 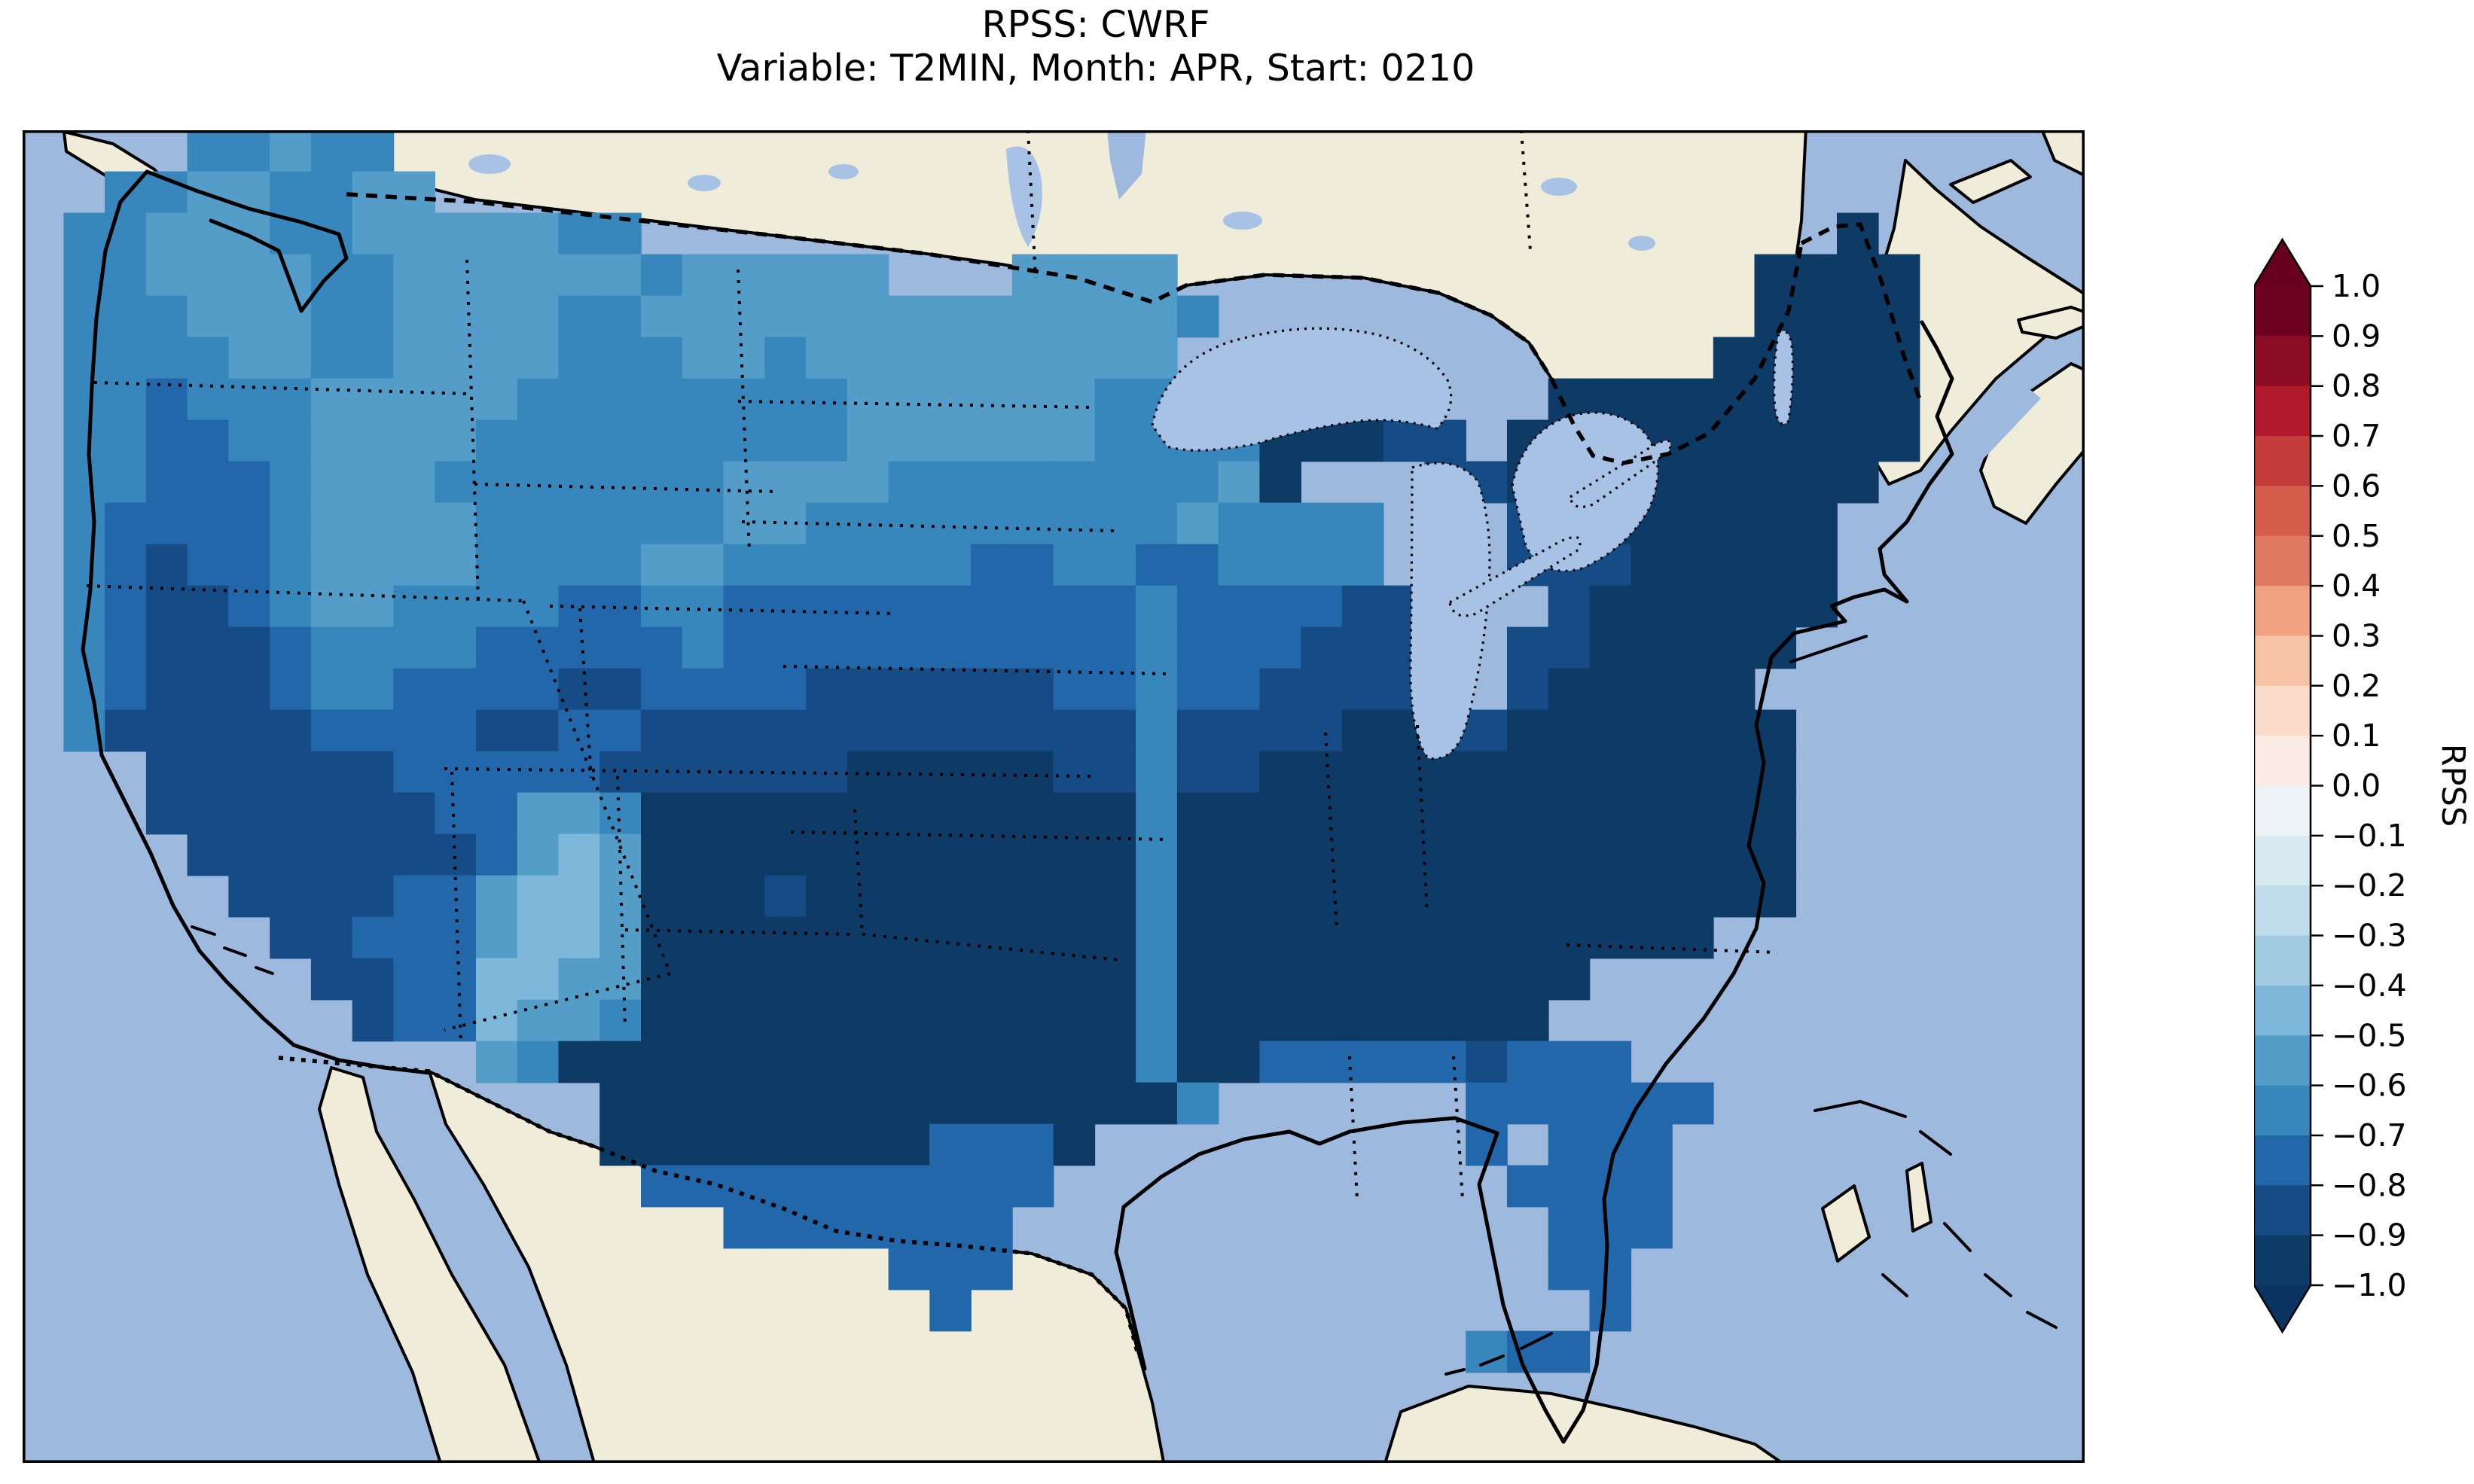 What do you see at coordinates (1472, 543) in the screenshot?
I see `great-lakes` at bounding box center [1472, 543].